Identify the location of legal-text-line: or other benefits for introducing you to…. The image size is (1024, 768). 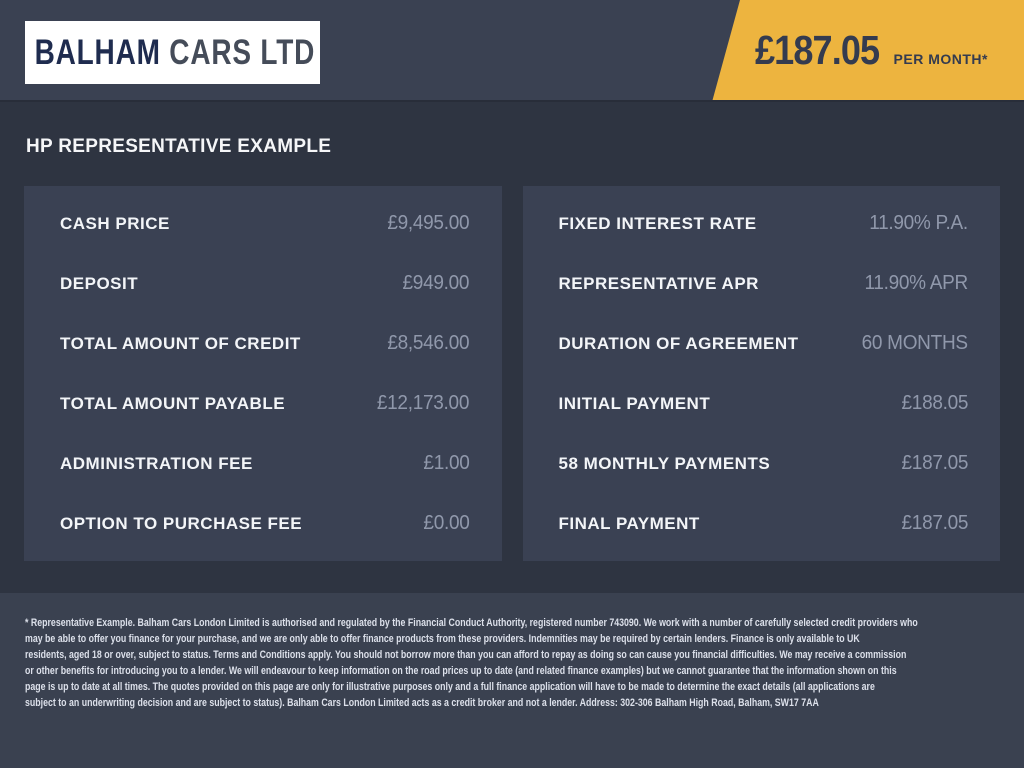
(461, 671).